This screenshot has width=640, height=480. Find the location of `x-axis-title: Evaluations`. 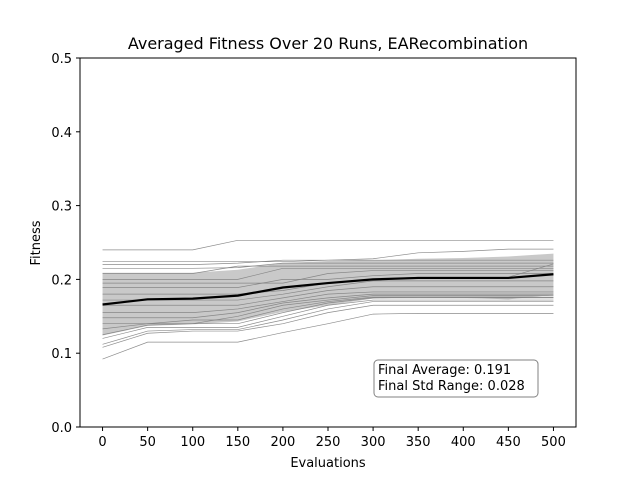

x-axis-title: Evaluations is located at coordinates (328, 463).